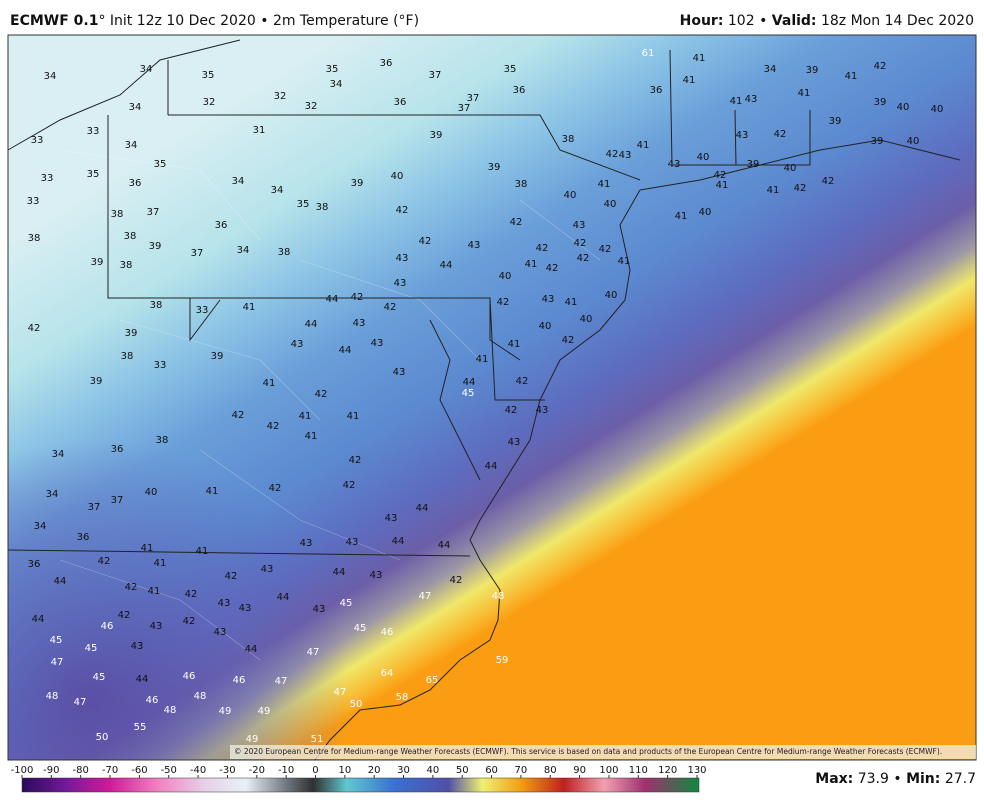 The height and width of the screenshot is (808, 984). What do you see at coordinates (696, 770) in the screenshot?
I see `colorbar-tick-label: 130` at bounding box center [696, 770].